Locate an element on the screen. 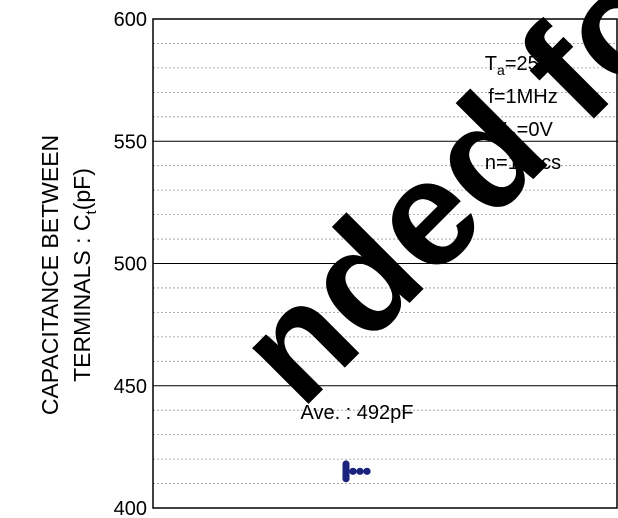 Image resolution: width=618 pixels, height=518 pixels. y-tick-label: 500 is located at coordinates (130, 265).